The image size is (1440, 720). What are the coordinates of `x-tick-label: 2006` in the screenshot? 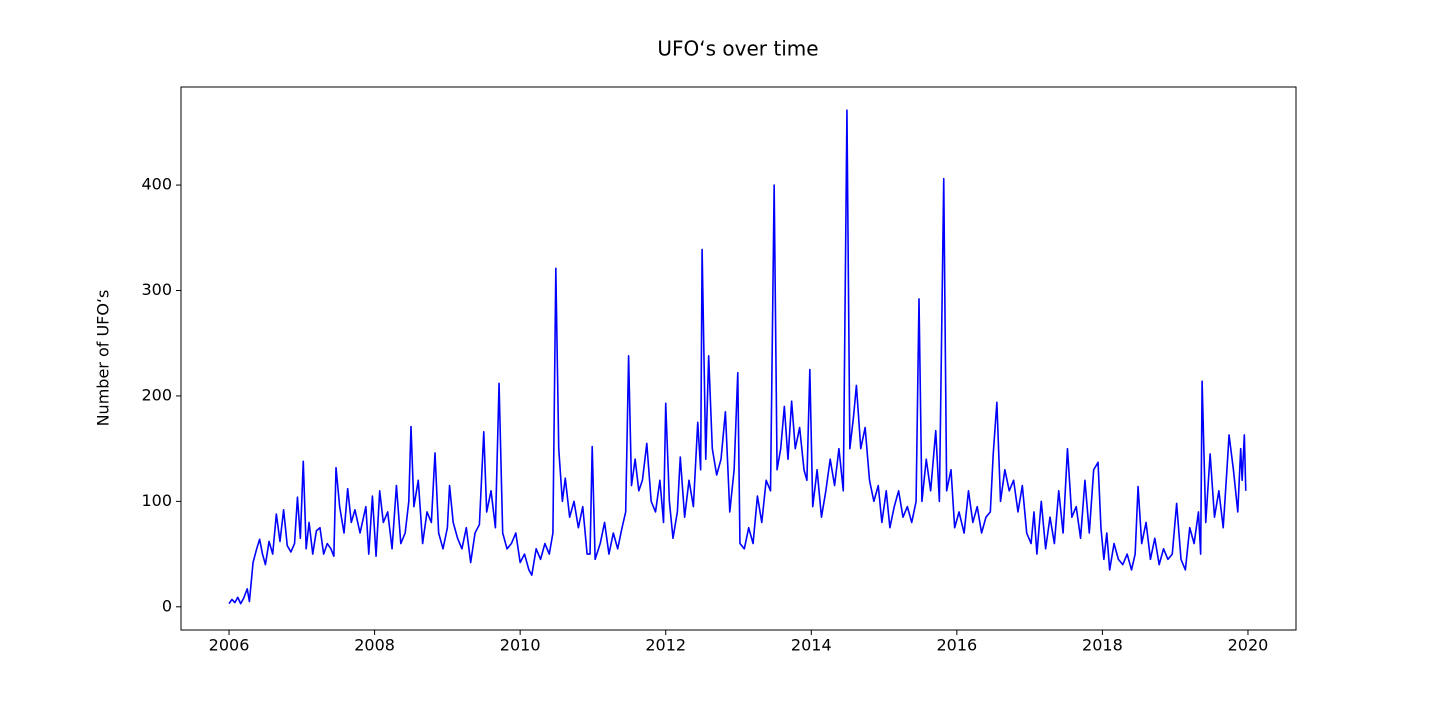 It's located at (229, 645).